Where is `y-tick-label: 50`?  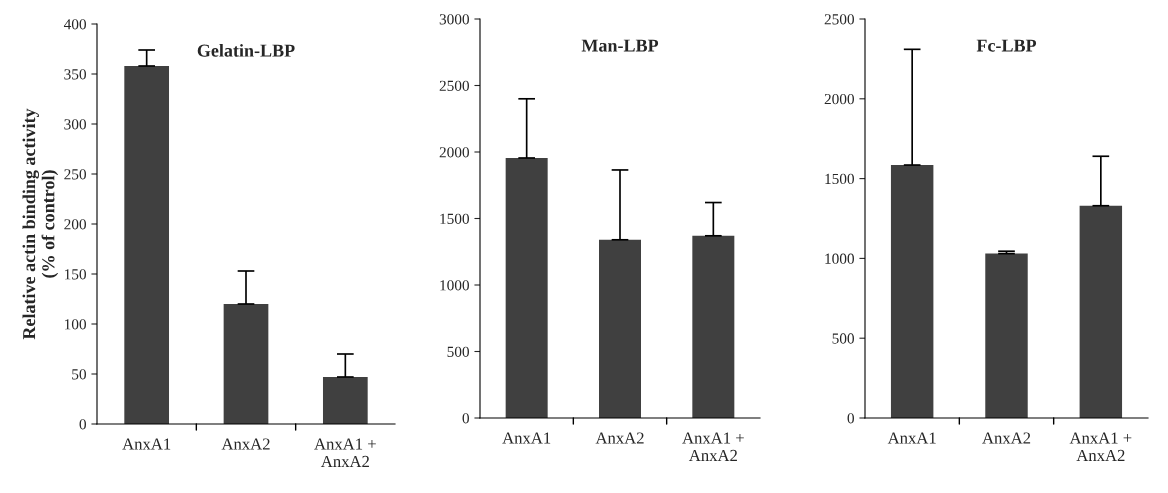
y-tick-label: 50 is located at coordinates (79, 374).